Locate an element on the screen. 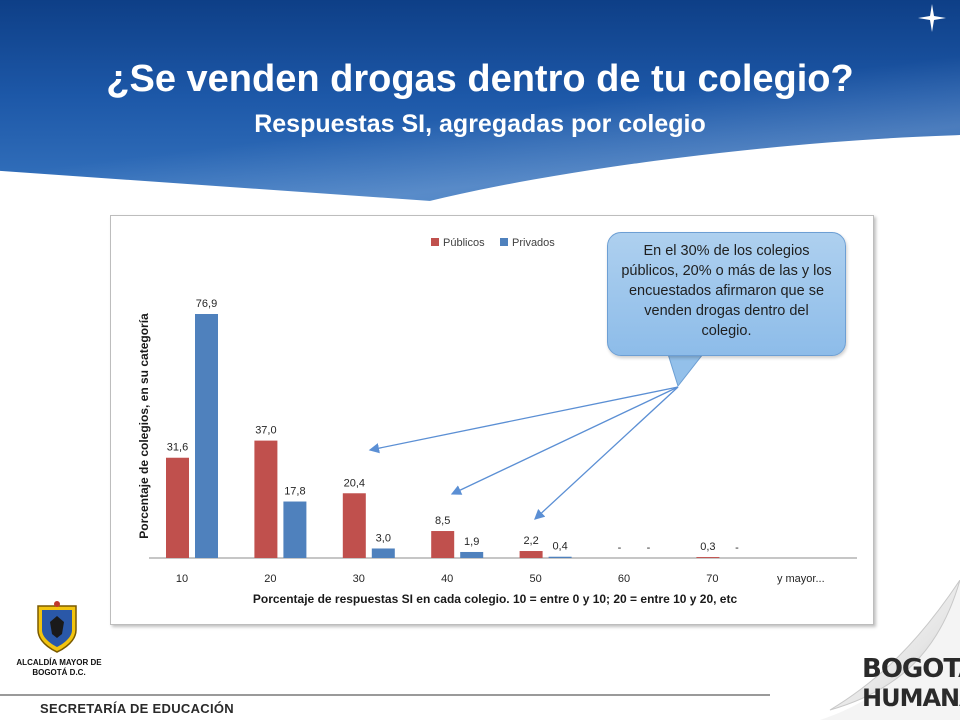 Image resolution: width=960 pixels, height=720 pixels. data-label-publicos-2: 20,4 is located at coordinates (354, 483).